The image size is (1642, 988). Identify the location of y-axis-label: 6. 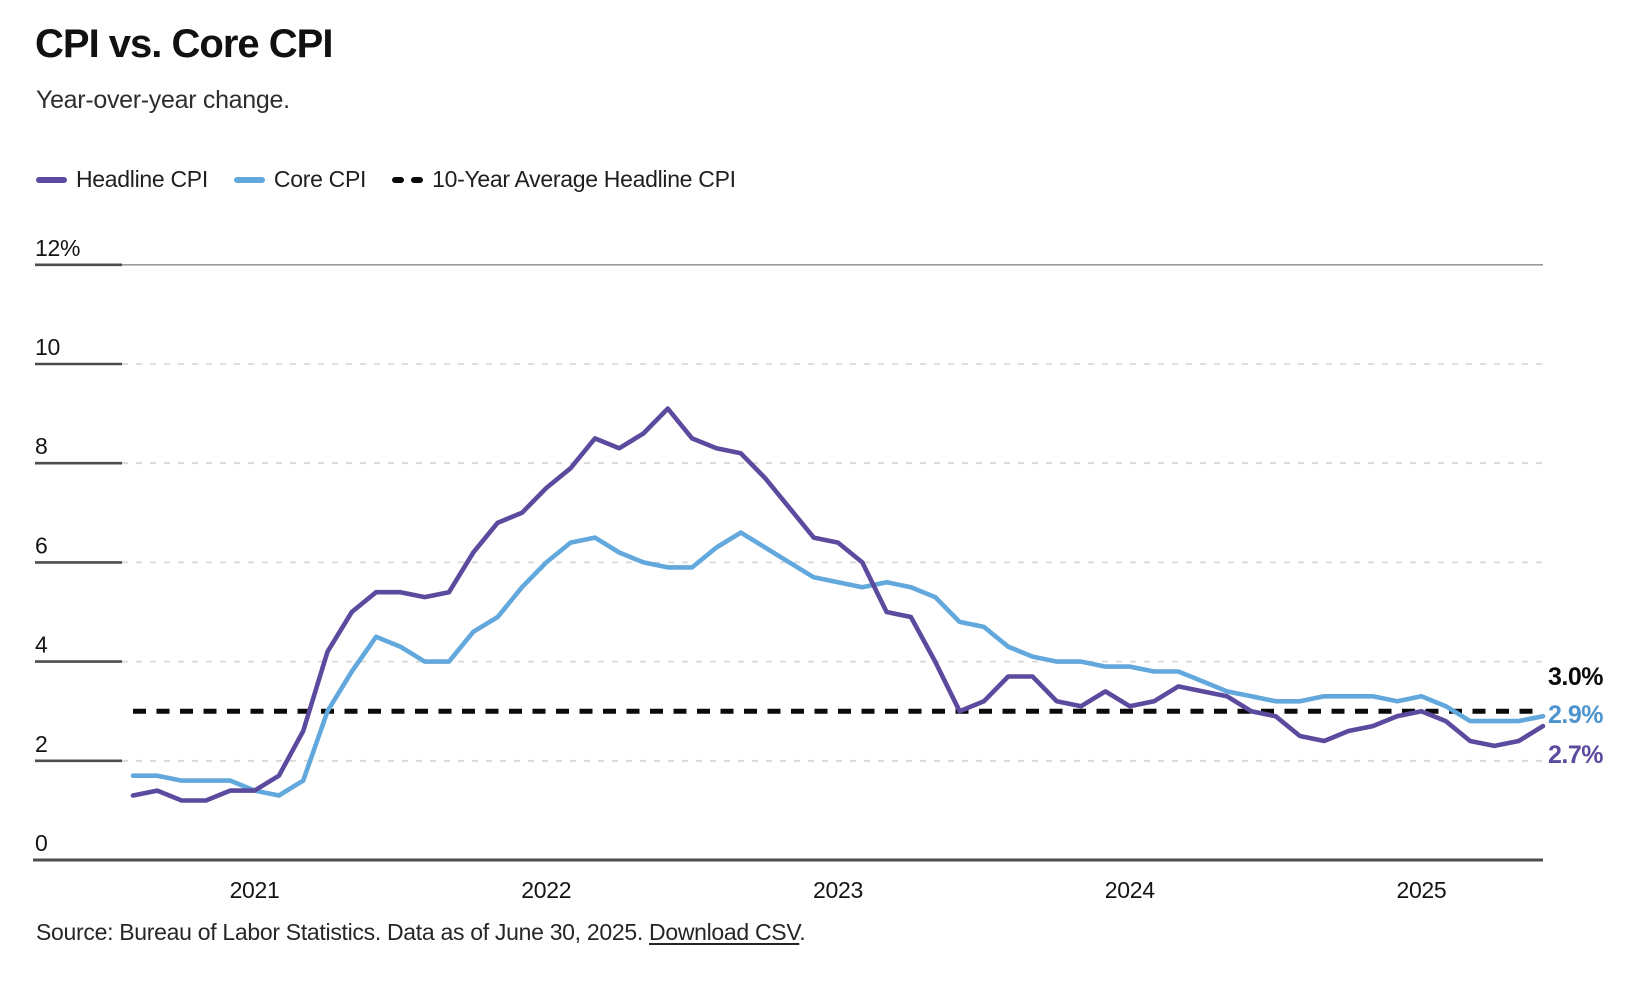
(41, 545).